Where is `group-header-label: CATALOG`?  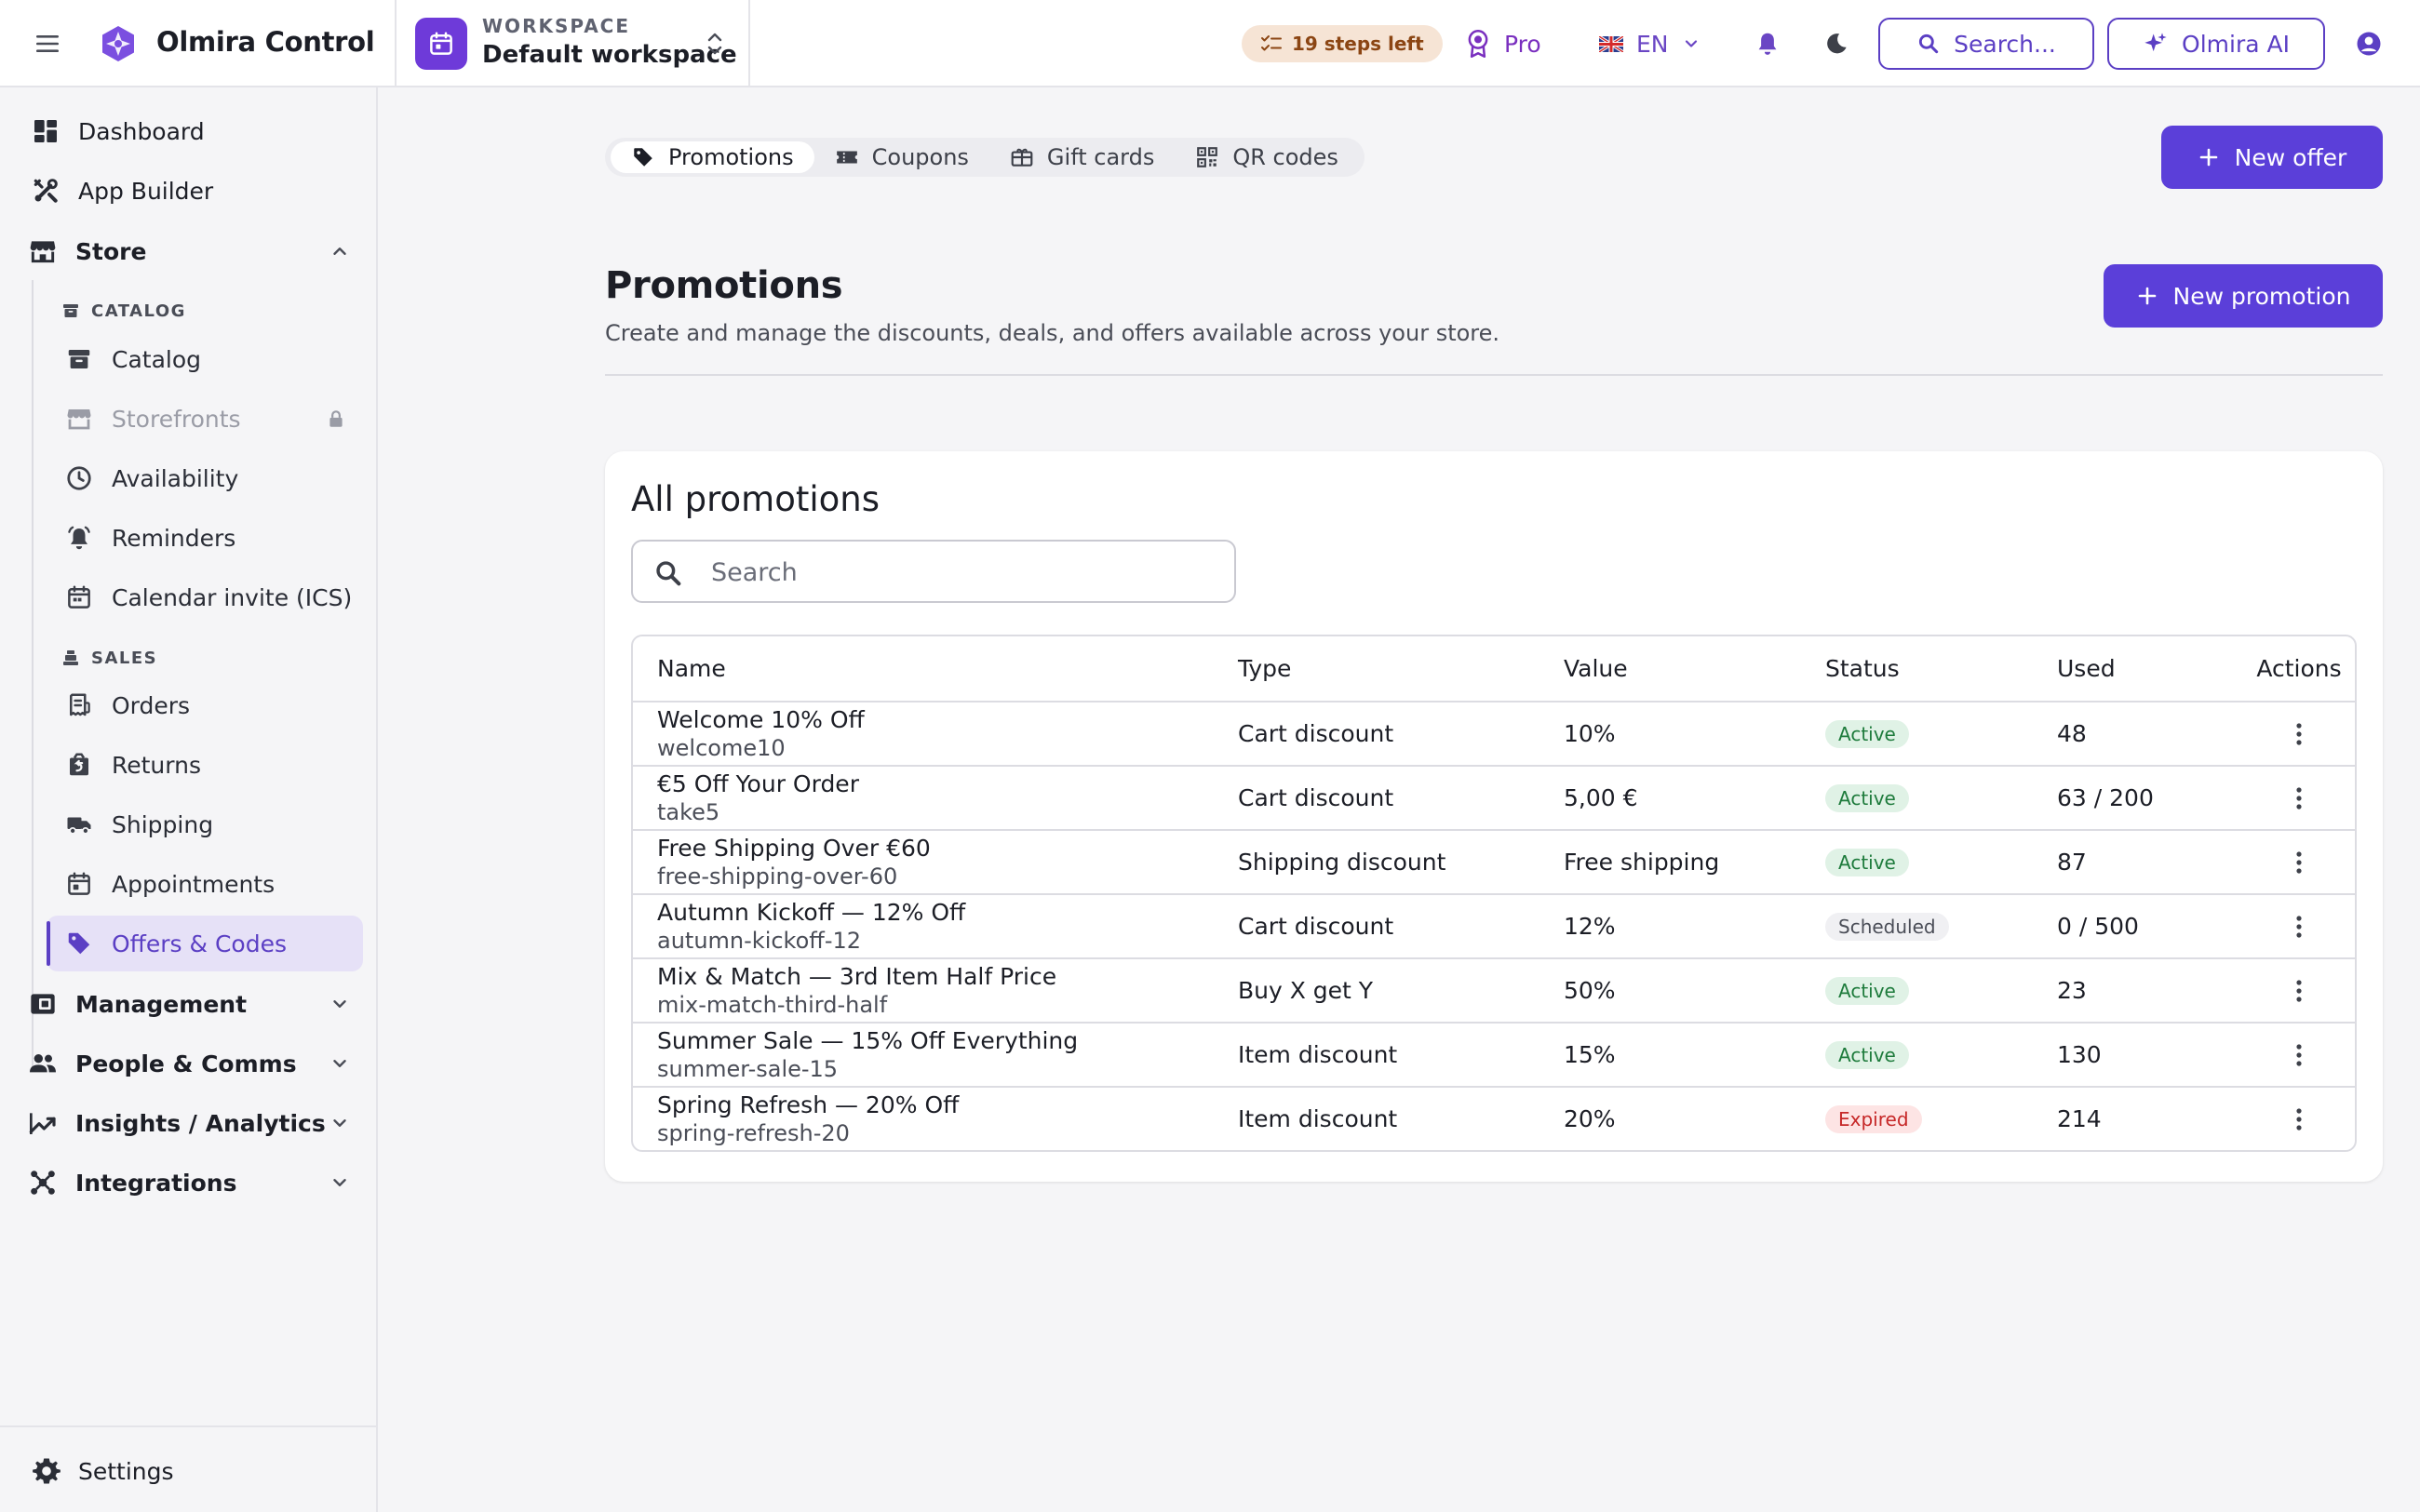
group-header-label: CATALOG is located at coordinates (138, 311).